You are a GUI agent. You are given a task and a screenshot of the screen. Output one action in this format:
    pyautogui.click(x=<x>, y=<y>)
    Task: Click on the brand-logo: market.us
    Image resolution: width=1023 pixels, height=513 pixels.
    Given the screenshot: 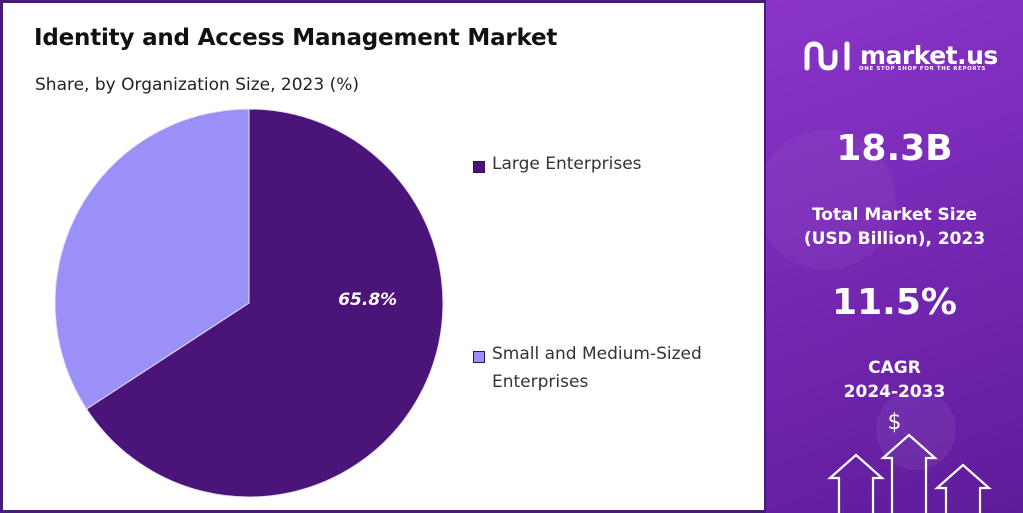 What is the action you would take?
    pyautogui.click(x=900, y=56)
    